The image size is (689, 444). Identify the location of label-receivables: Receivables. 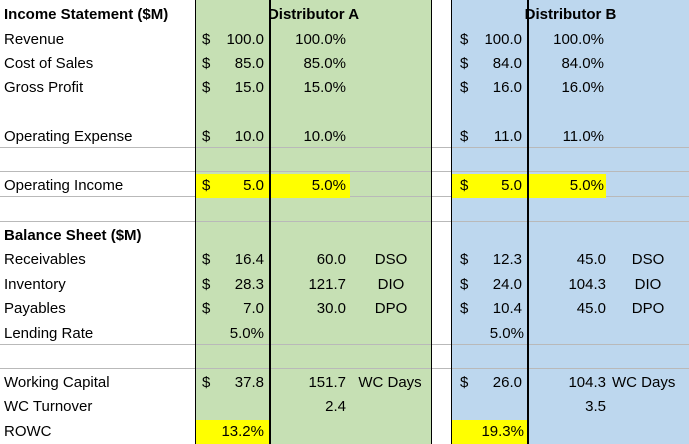
(45, 259).